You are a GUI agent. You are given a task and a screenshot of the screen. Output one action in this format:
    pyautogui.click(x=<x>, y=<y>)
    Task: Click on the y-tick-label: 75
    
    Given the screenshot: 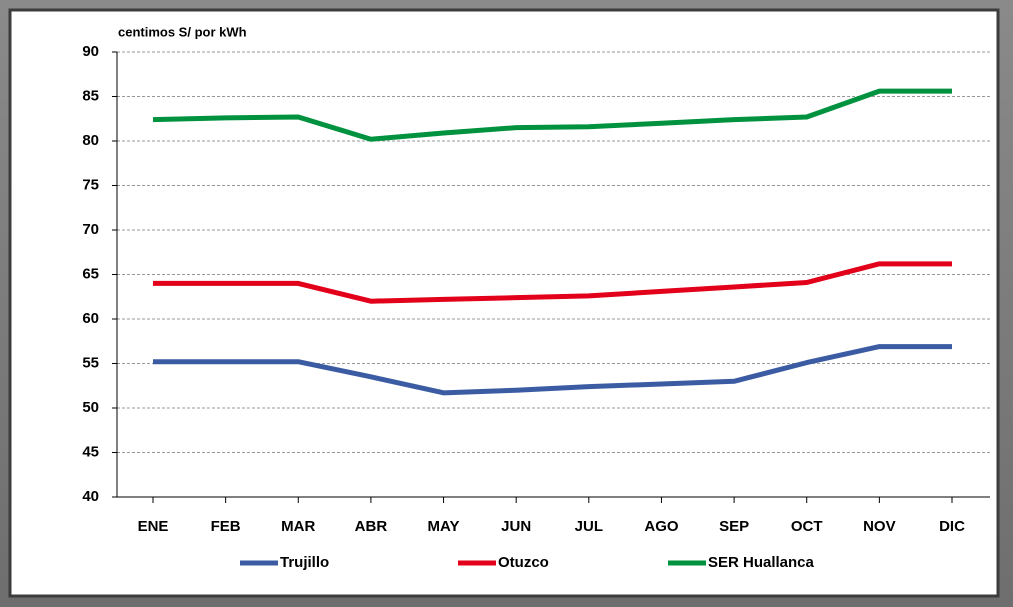 What is the action you would take?
    pyautogui.click(x=90, y=184)
    